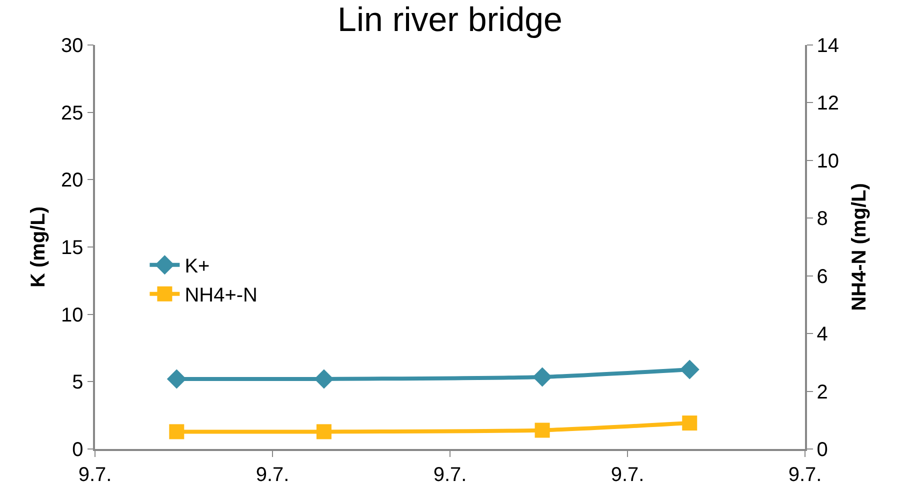 This screenshot has height=489, width=900. I want to click on y-tick-label: 5, so click(78, 383).